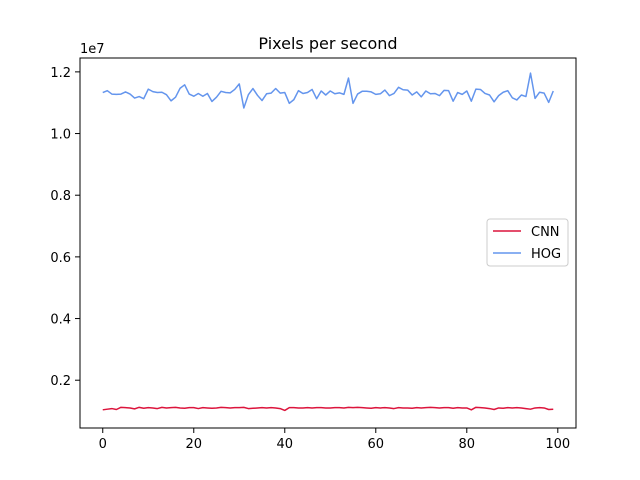 This screenshot has width=640, height=480. I want to click on legend-label-hog: HOG, so click(546, 254).